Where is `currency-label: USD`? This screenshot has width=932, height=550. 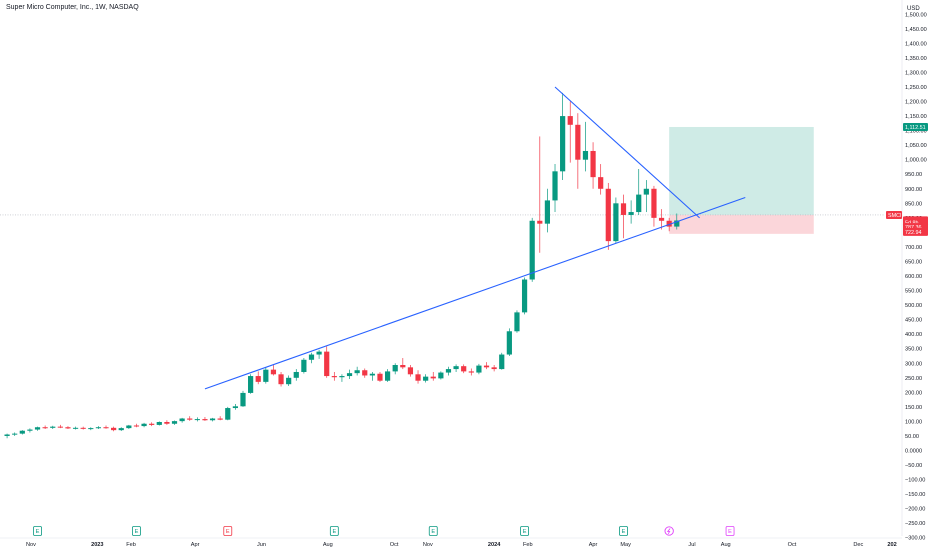 currency-label: USD is located at coordinates (913, 9).